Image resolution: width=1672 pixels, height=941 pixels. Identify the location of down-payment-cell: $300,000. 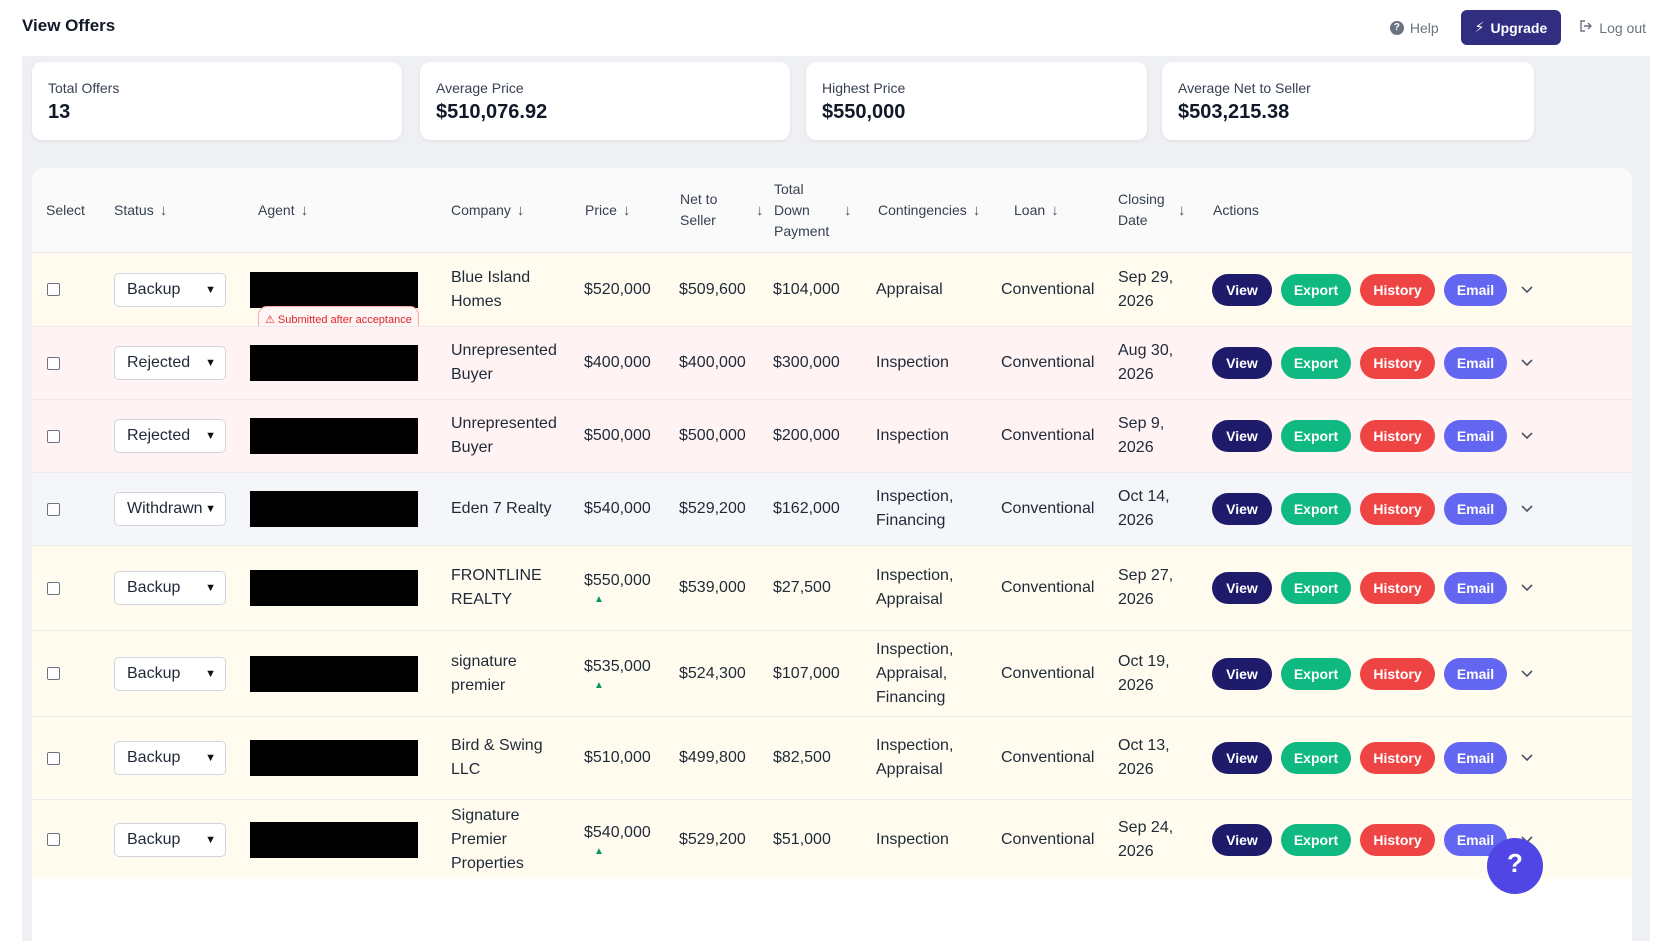
(806, 363).